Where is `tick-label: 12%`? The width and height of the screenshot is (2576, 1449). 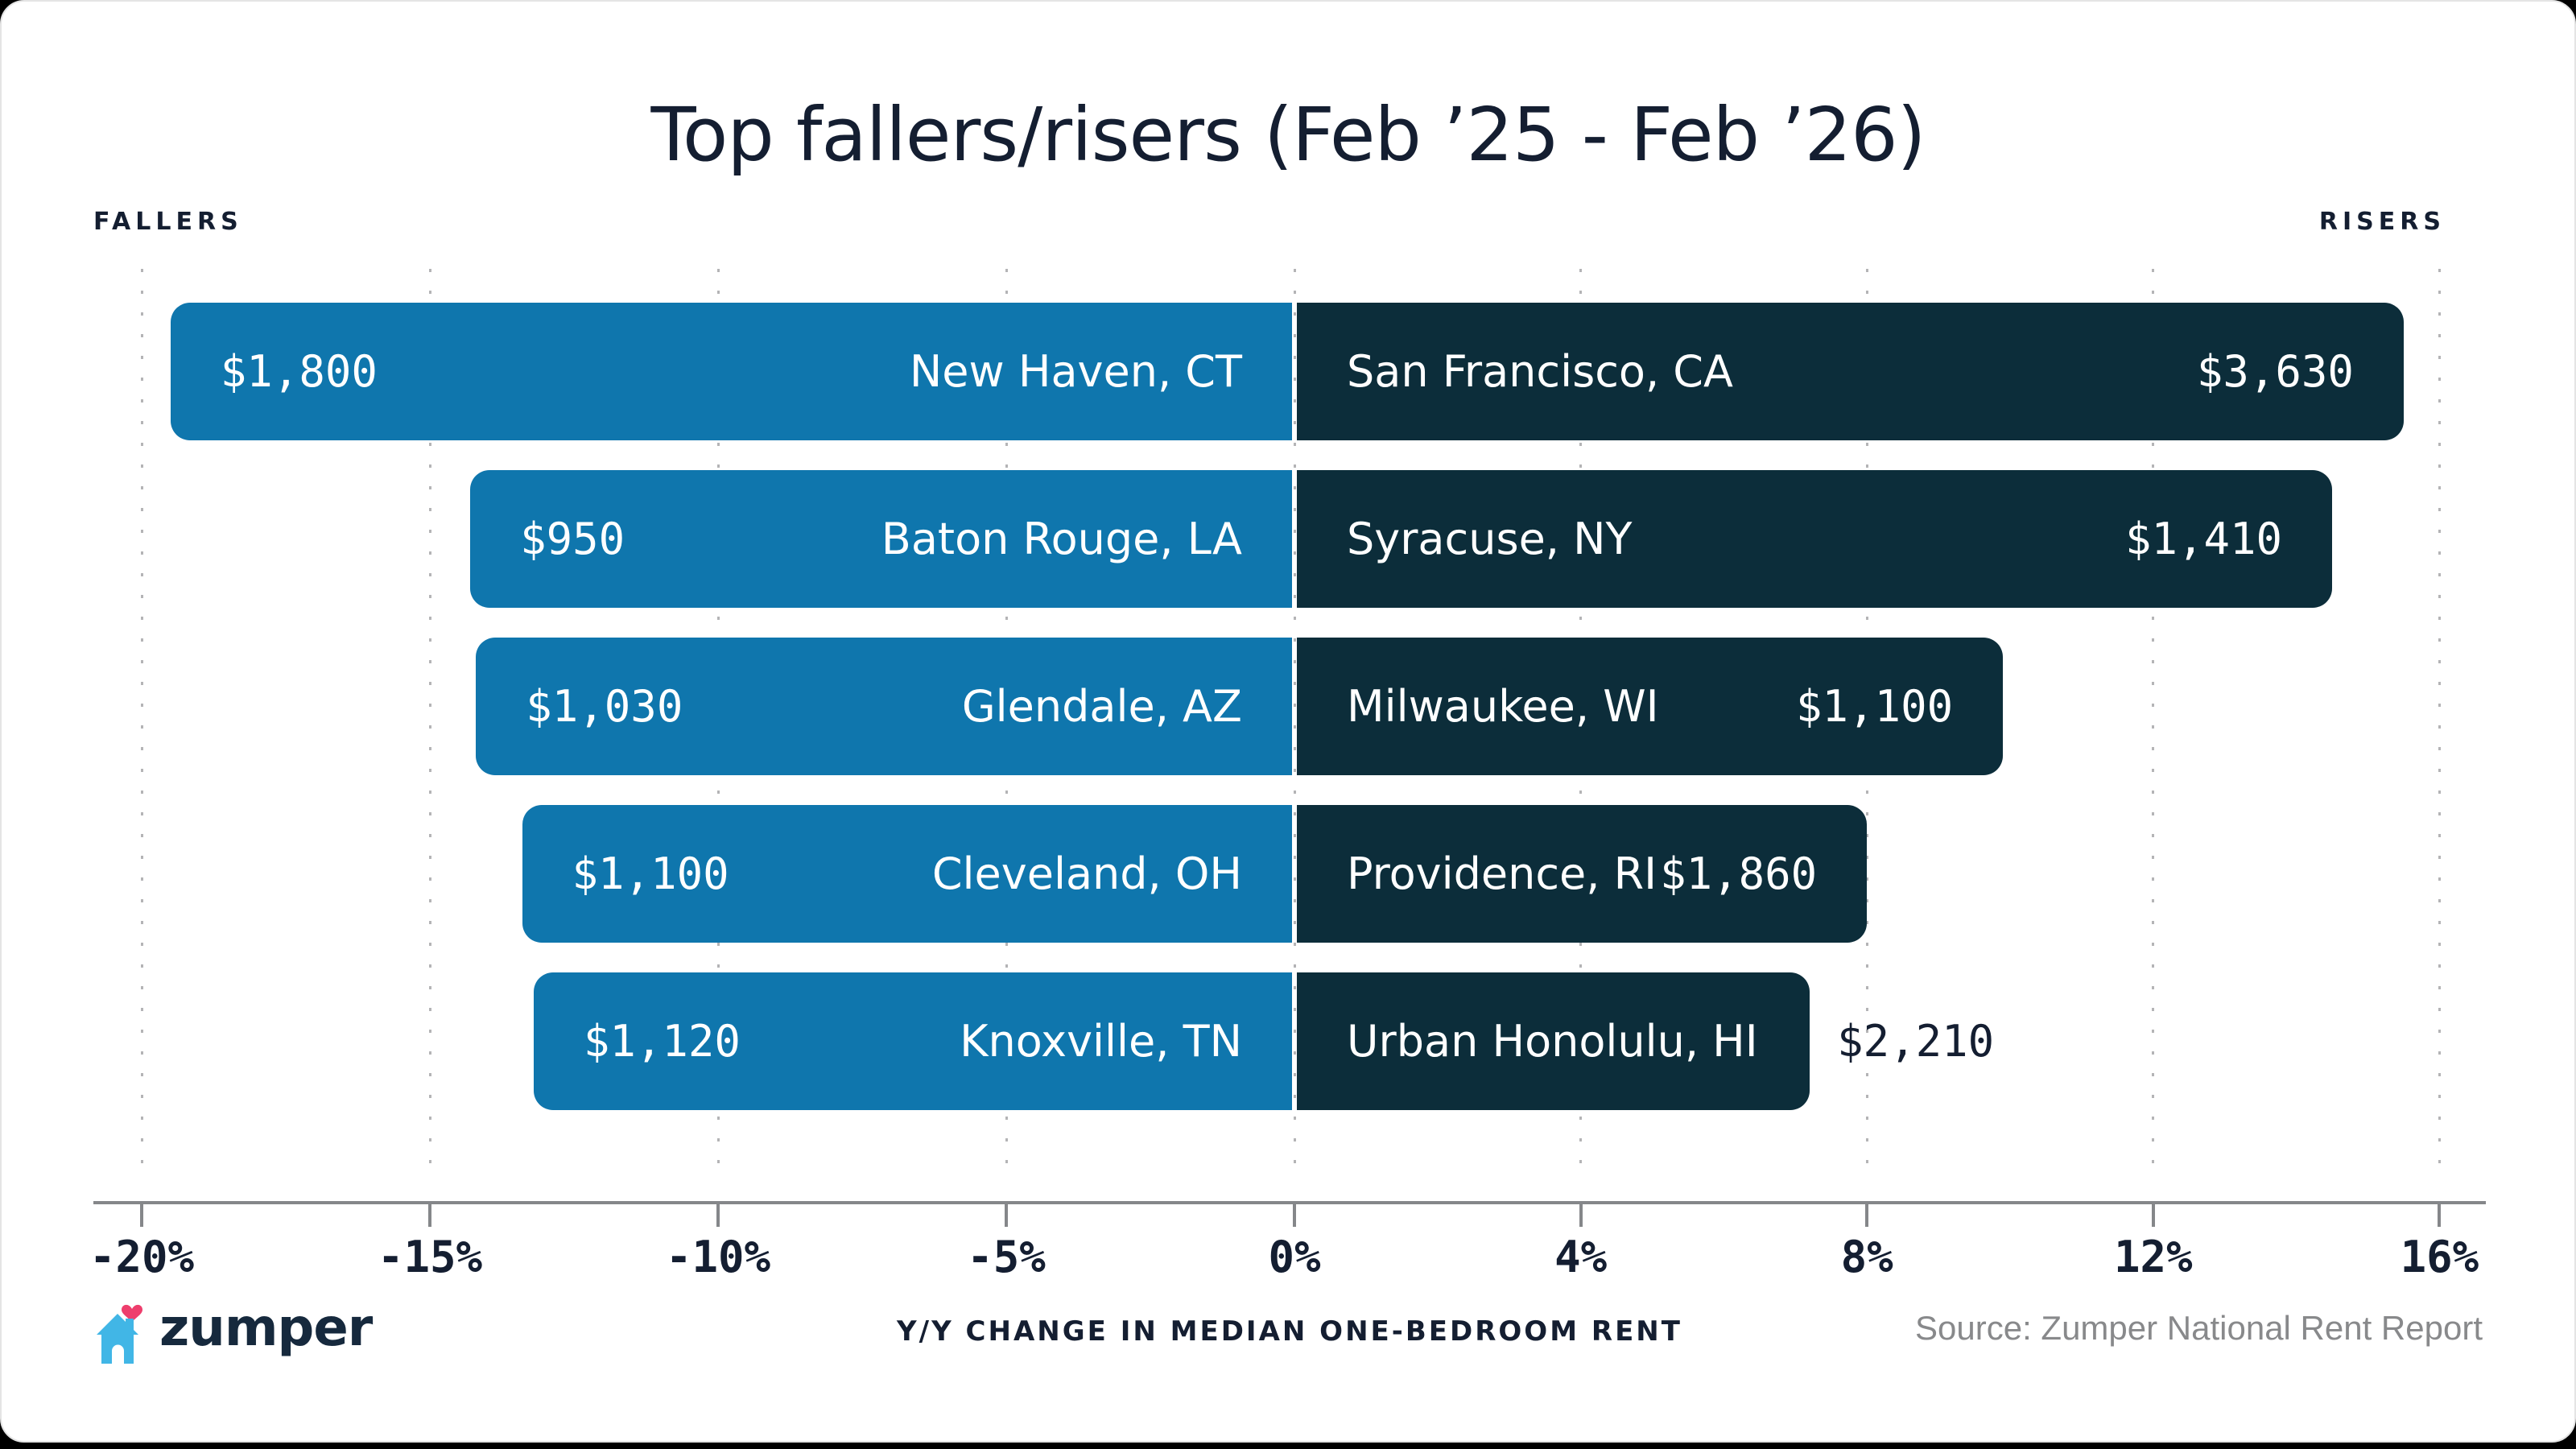
tick-label: 12% is located at coordinates (2153, 1257).